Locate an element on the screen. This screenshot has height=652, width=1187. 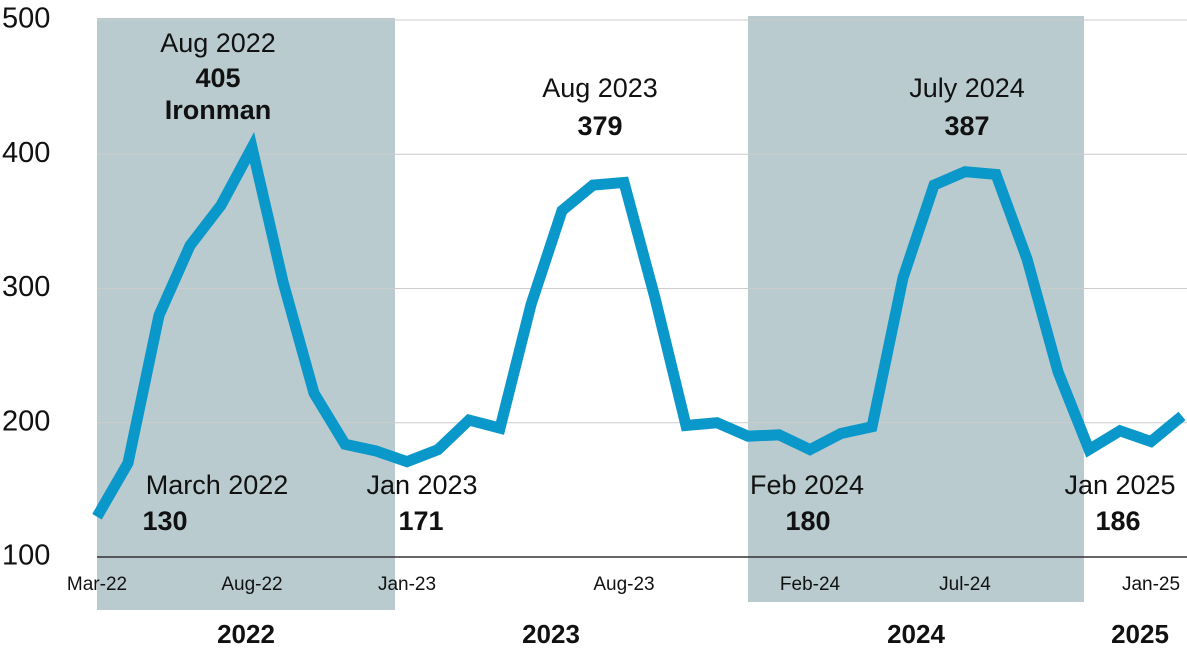
annotation-value: 379 is located at coordinates (599, 126).